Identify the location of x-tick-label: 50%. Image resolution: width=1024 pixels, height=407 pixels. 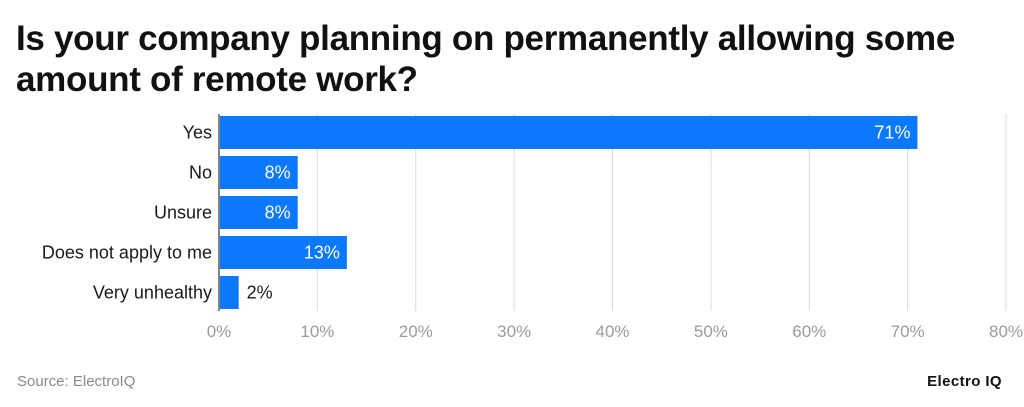
(711, 331).